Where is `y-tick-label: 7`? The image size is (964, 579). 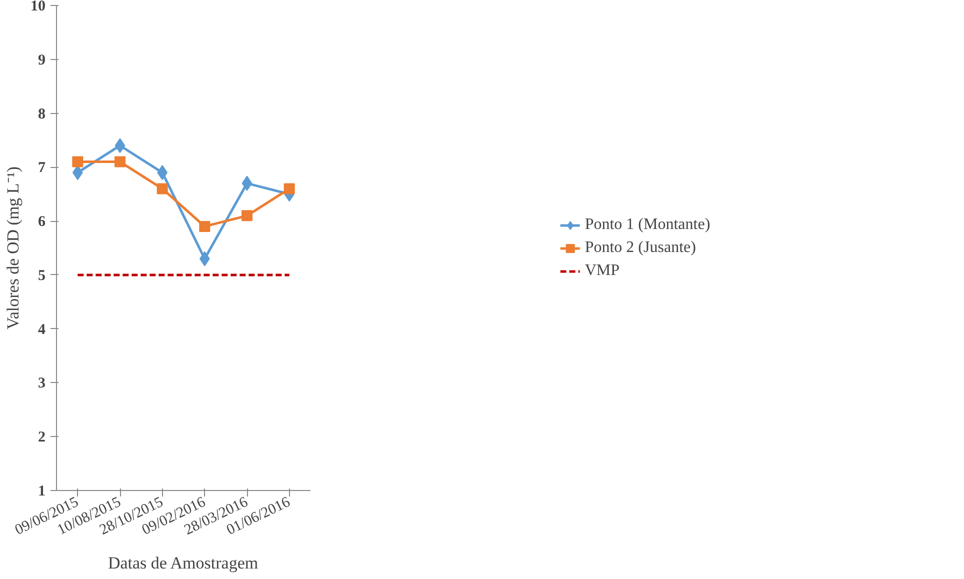 y-tick-label: 7 is located at coordinates (42, 168).